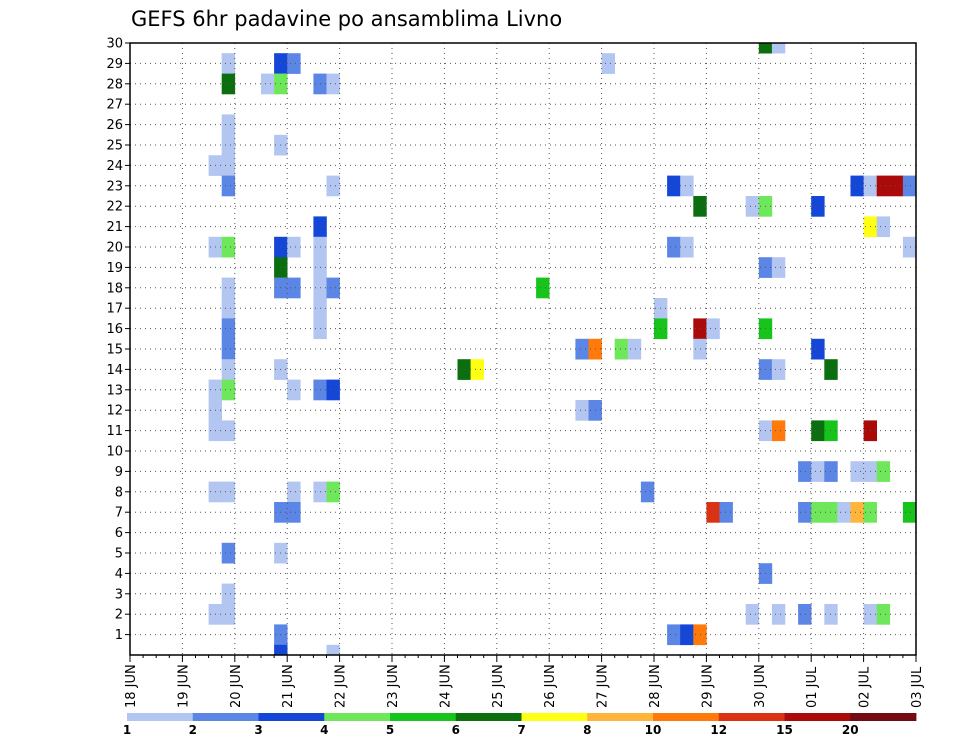  I want to click on y-tick-label: 23, so click(114, 186).